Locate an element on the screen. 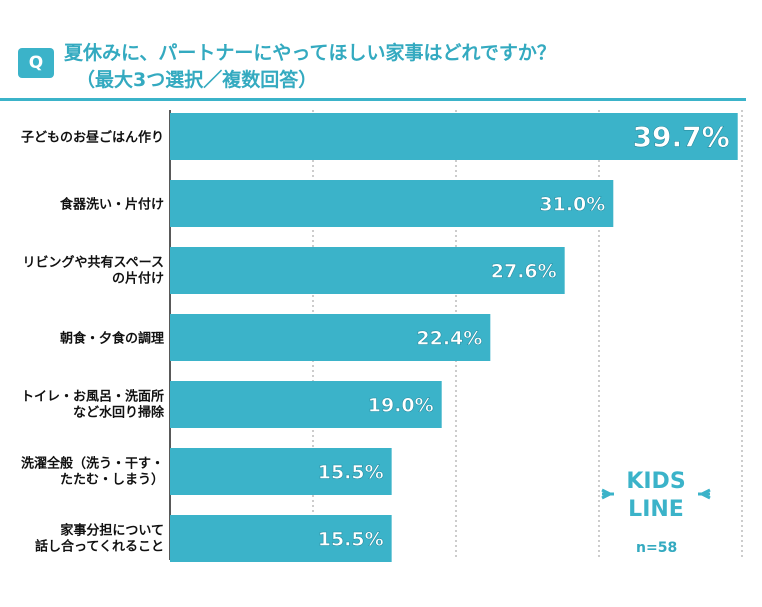  kidsline-logo: KIDS LINE is located at coordinates (656, 495).